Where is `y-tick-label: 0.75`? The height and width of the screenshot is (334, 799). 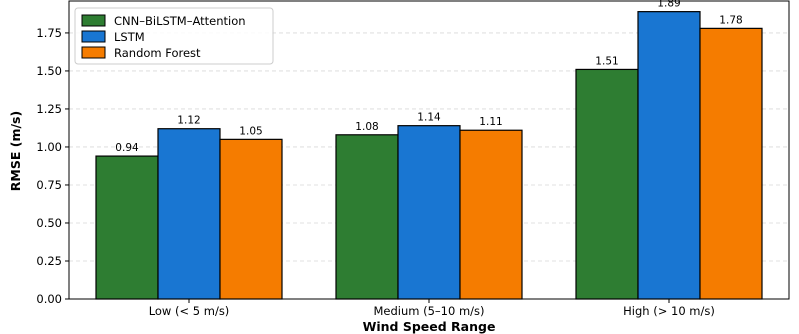
y-tick-label: 0.75 is located at coordinates (49, 185).